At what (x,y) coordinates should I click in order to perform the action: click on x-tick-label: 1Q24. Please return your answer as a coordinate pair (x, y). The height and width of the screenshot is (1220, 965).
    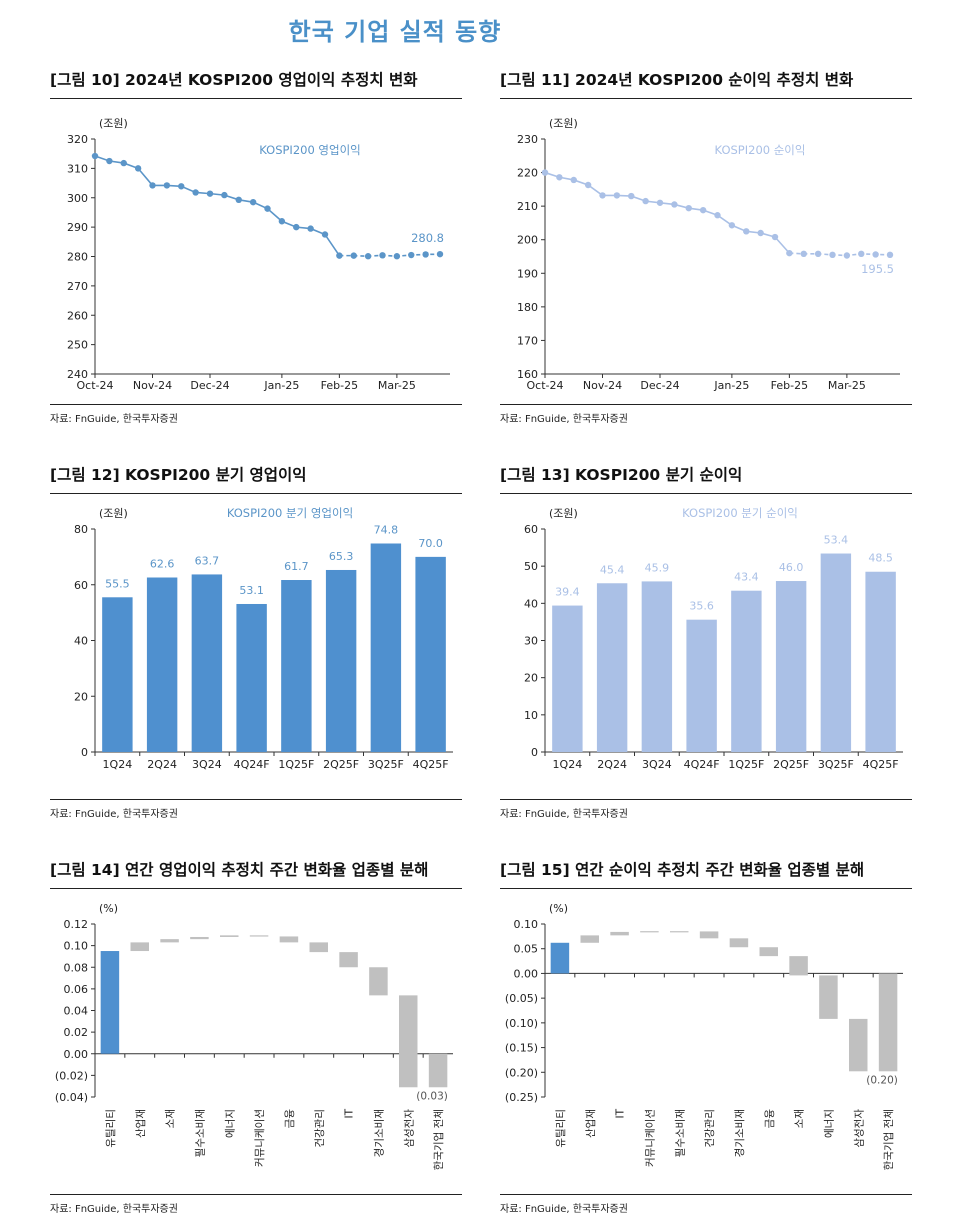
    Looking at the image, I should click on (118, 764).